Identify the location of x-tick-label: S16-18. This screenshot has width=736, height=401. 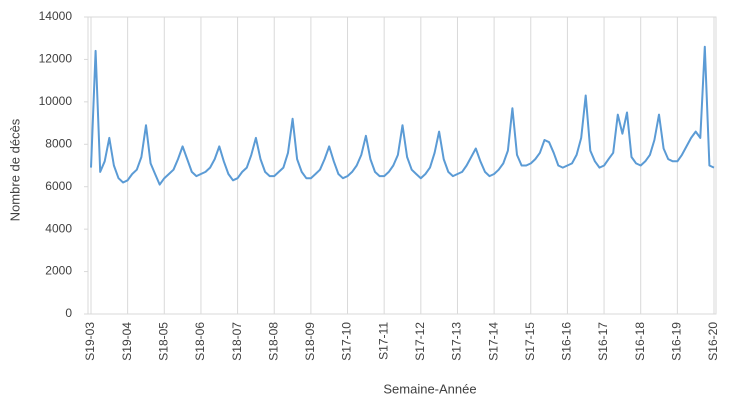
(640, 341).